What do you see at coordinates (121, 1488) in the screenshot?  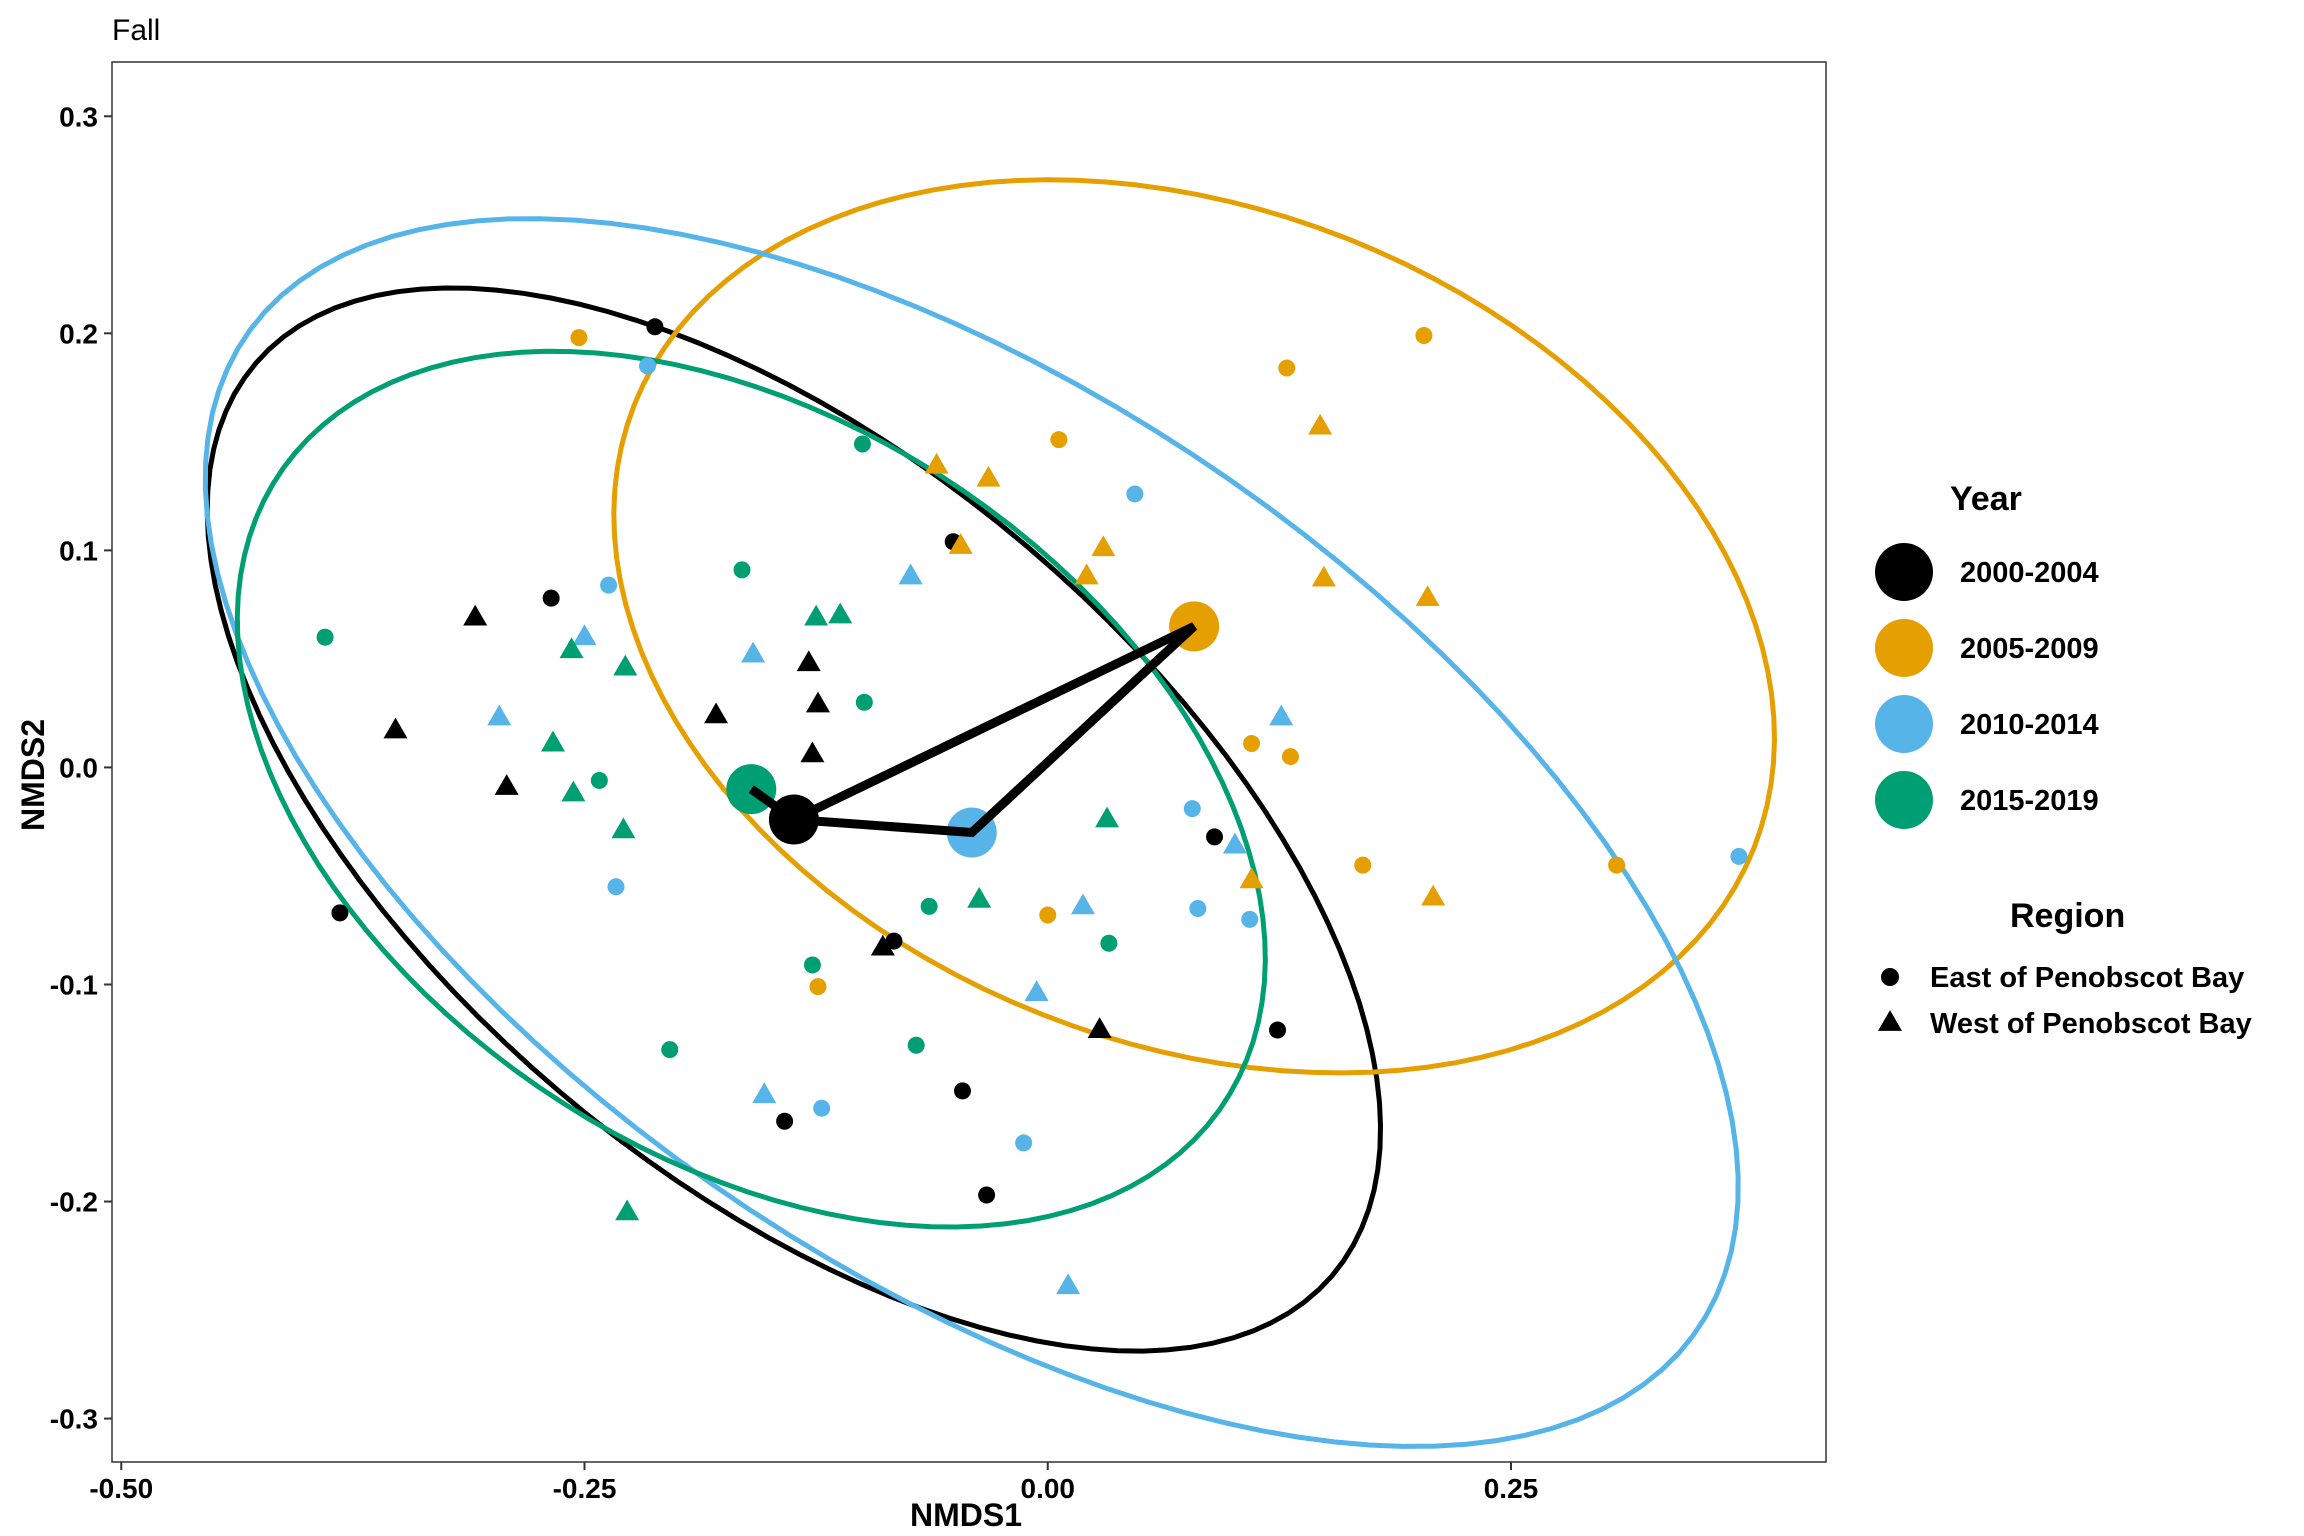 I see `x-tick-label: -0.50` at bounding box center [121, 1488].